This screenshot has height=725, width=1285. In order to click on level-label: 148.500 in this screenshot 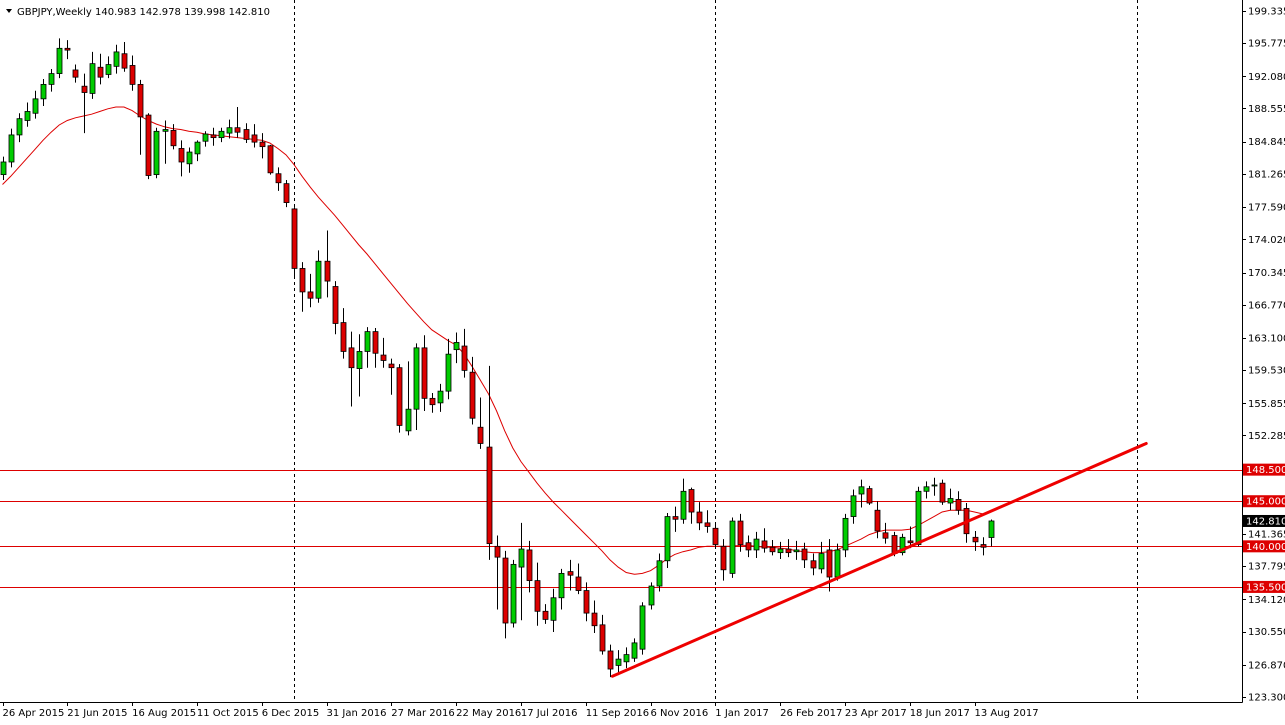, I will do `click(1264, 469)`.